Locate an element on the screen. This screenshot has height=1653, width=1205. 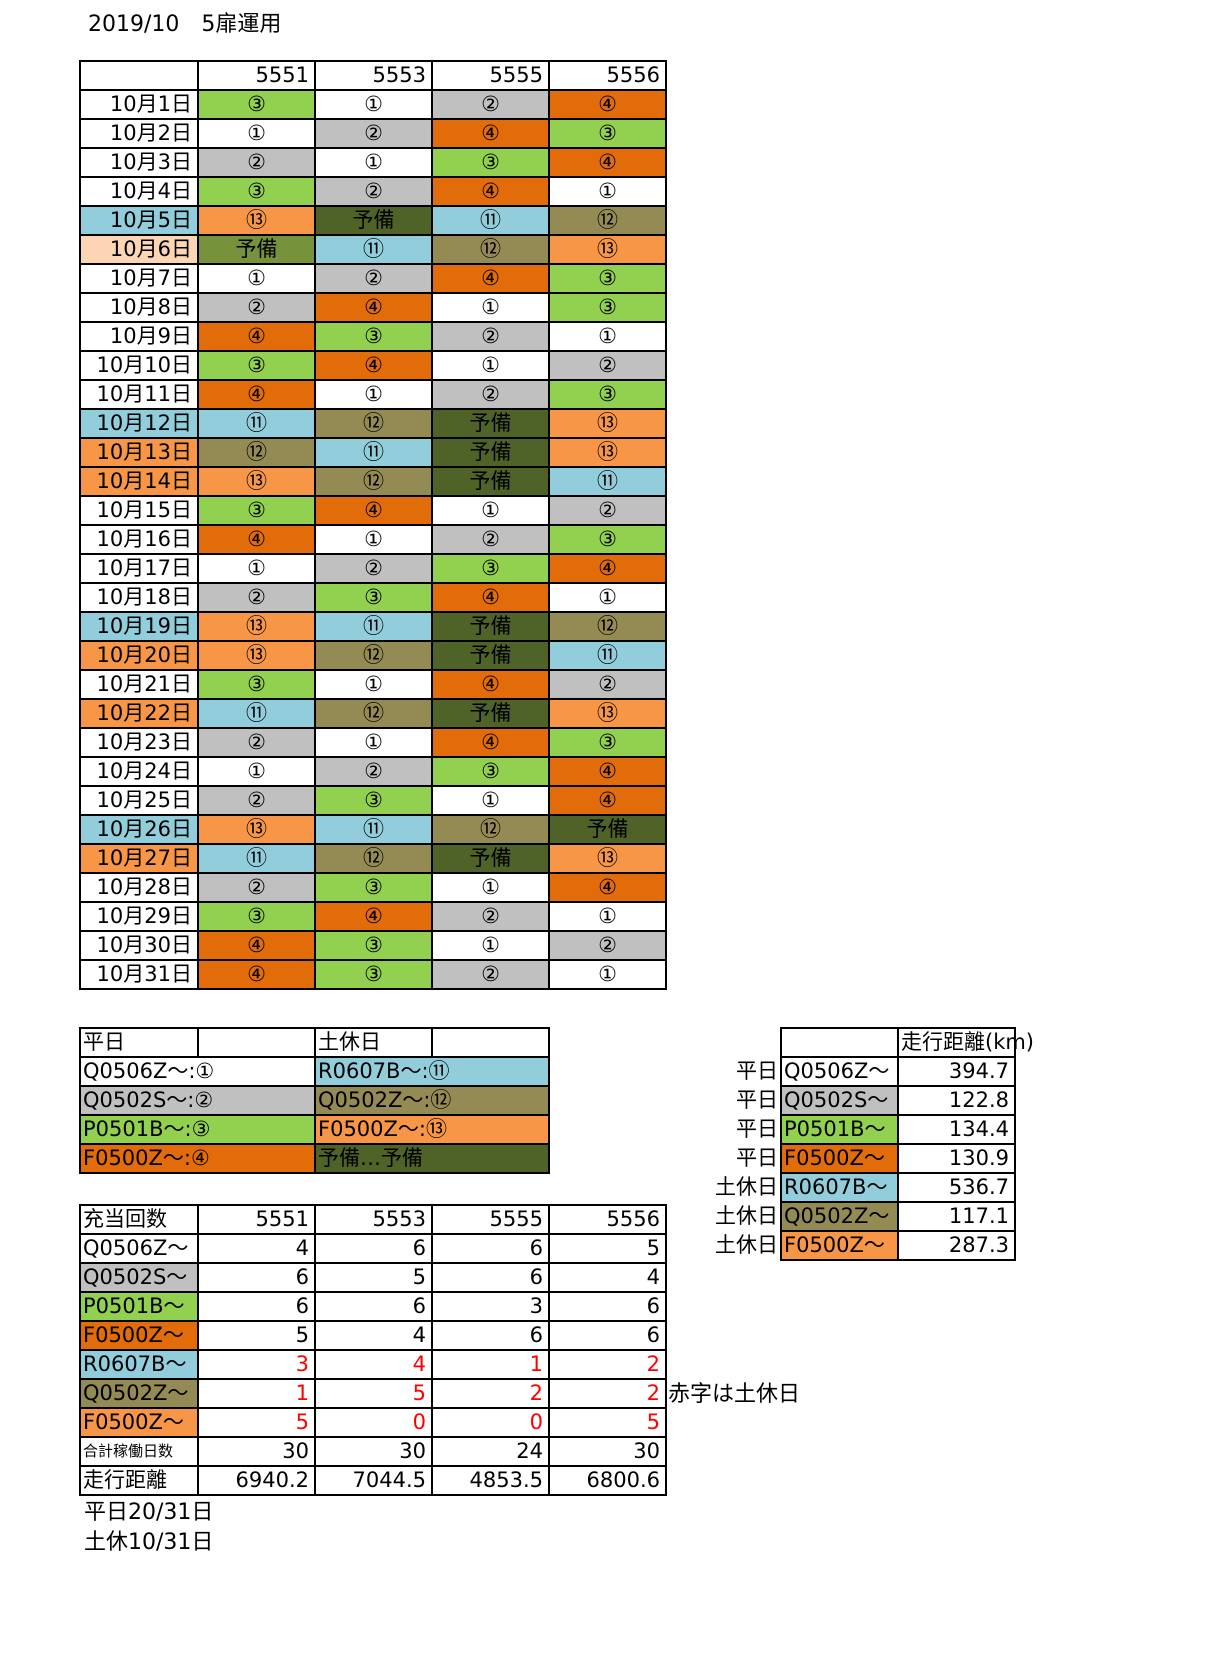
distance-km: 287.3 is located at coordinates (956, 1245).